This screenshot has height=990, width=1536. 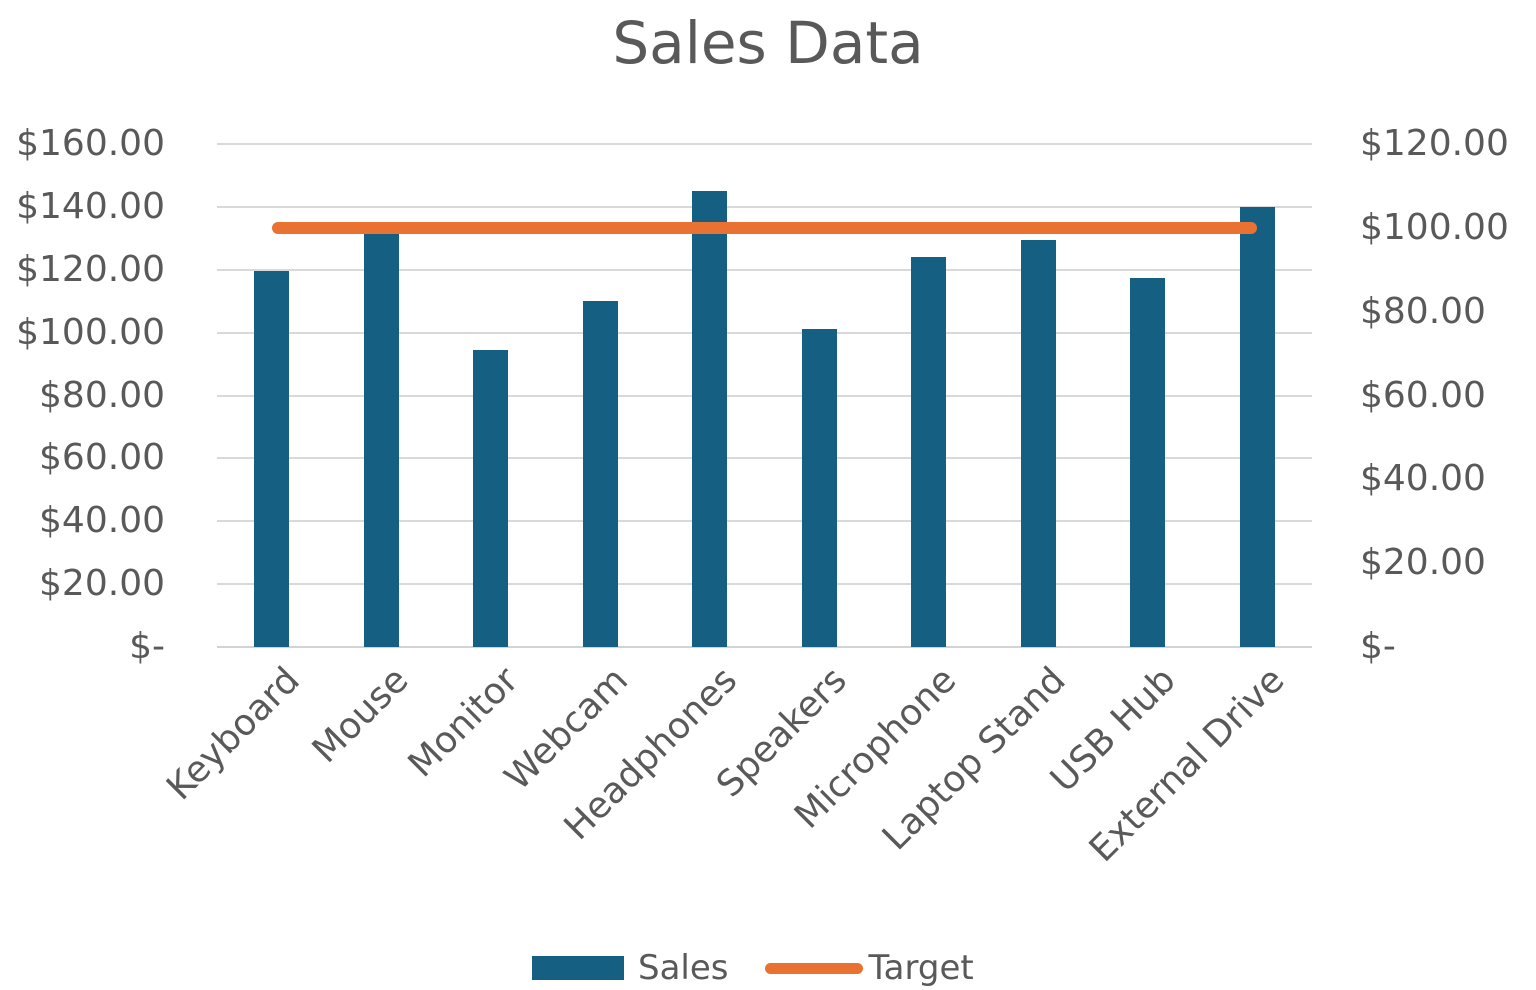 What do you see at coordinates (1148, 462) in the screenshot?
I see `bar-usb-hub` at bounding box center [1148, 462].